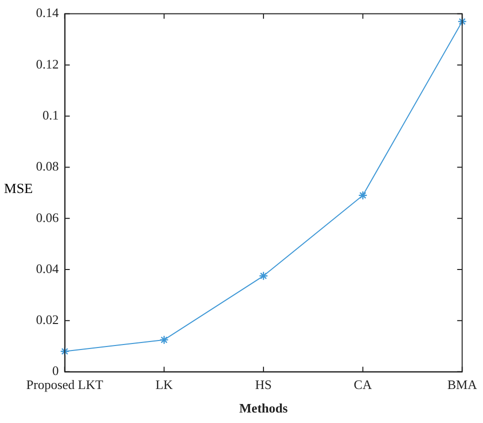 The image size is (483, 423). I want to click on x-axis-title: Methods, so click(263, 408).